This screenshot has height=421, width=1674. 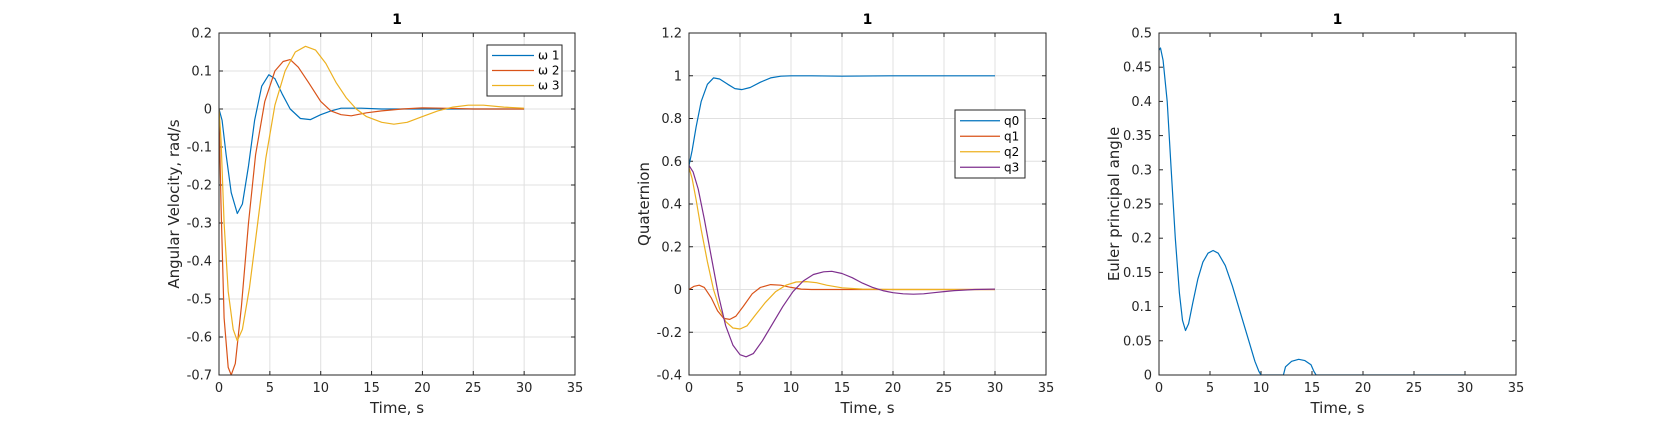 I want to click on y-tick-label: 1, so click(x=678, y=76).